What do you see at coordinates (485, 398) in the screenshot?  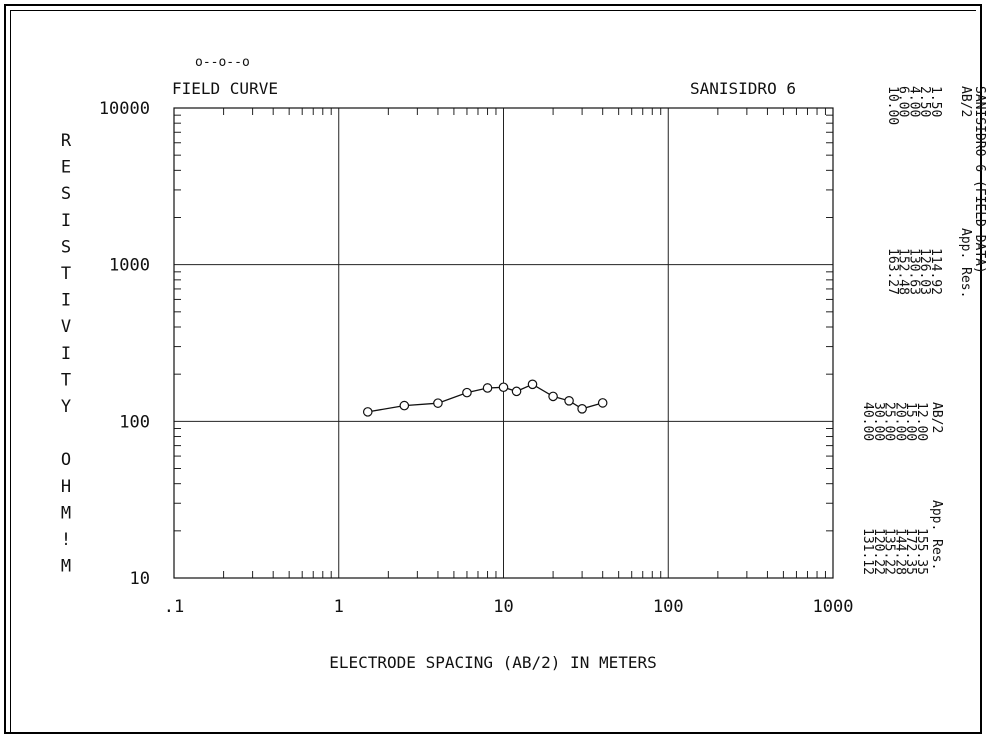 I see `series-field-curve` at bounding box center [485, 398].